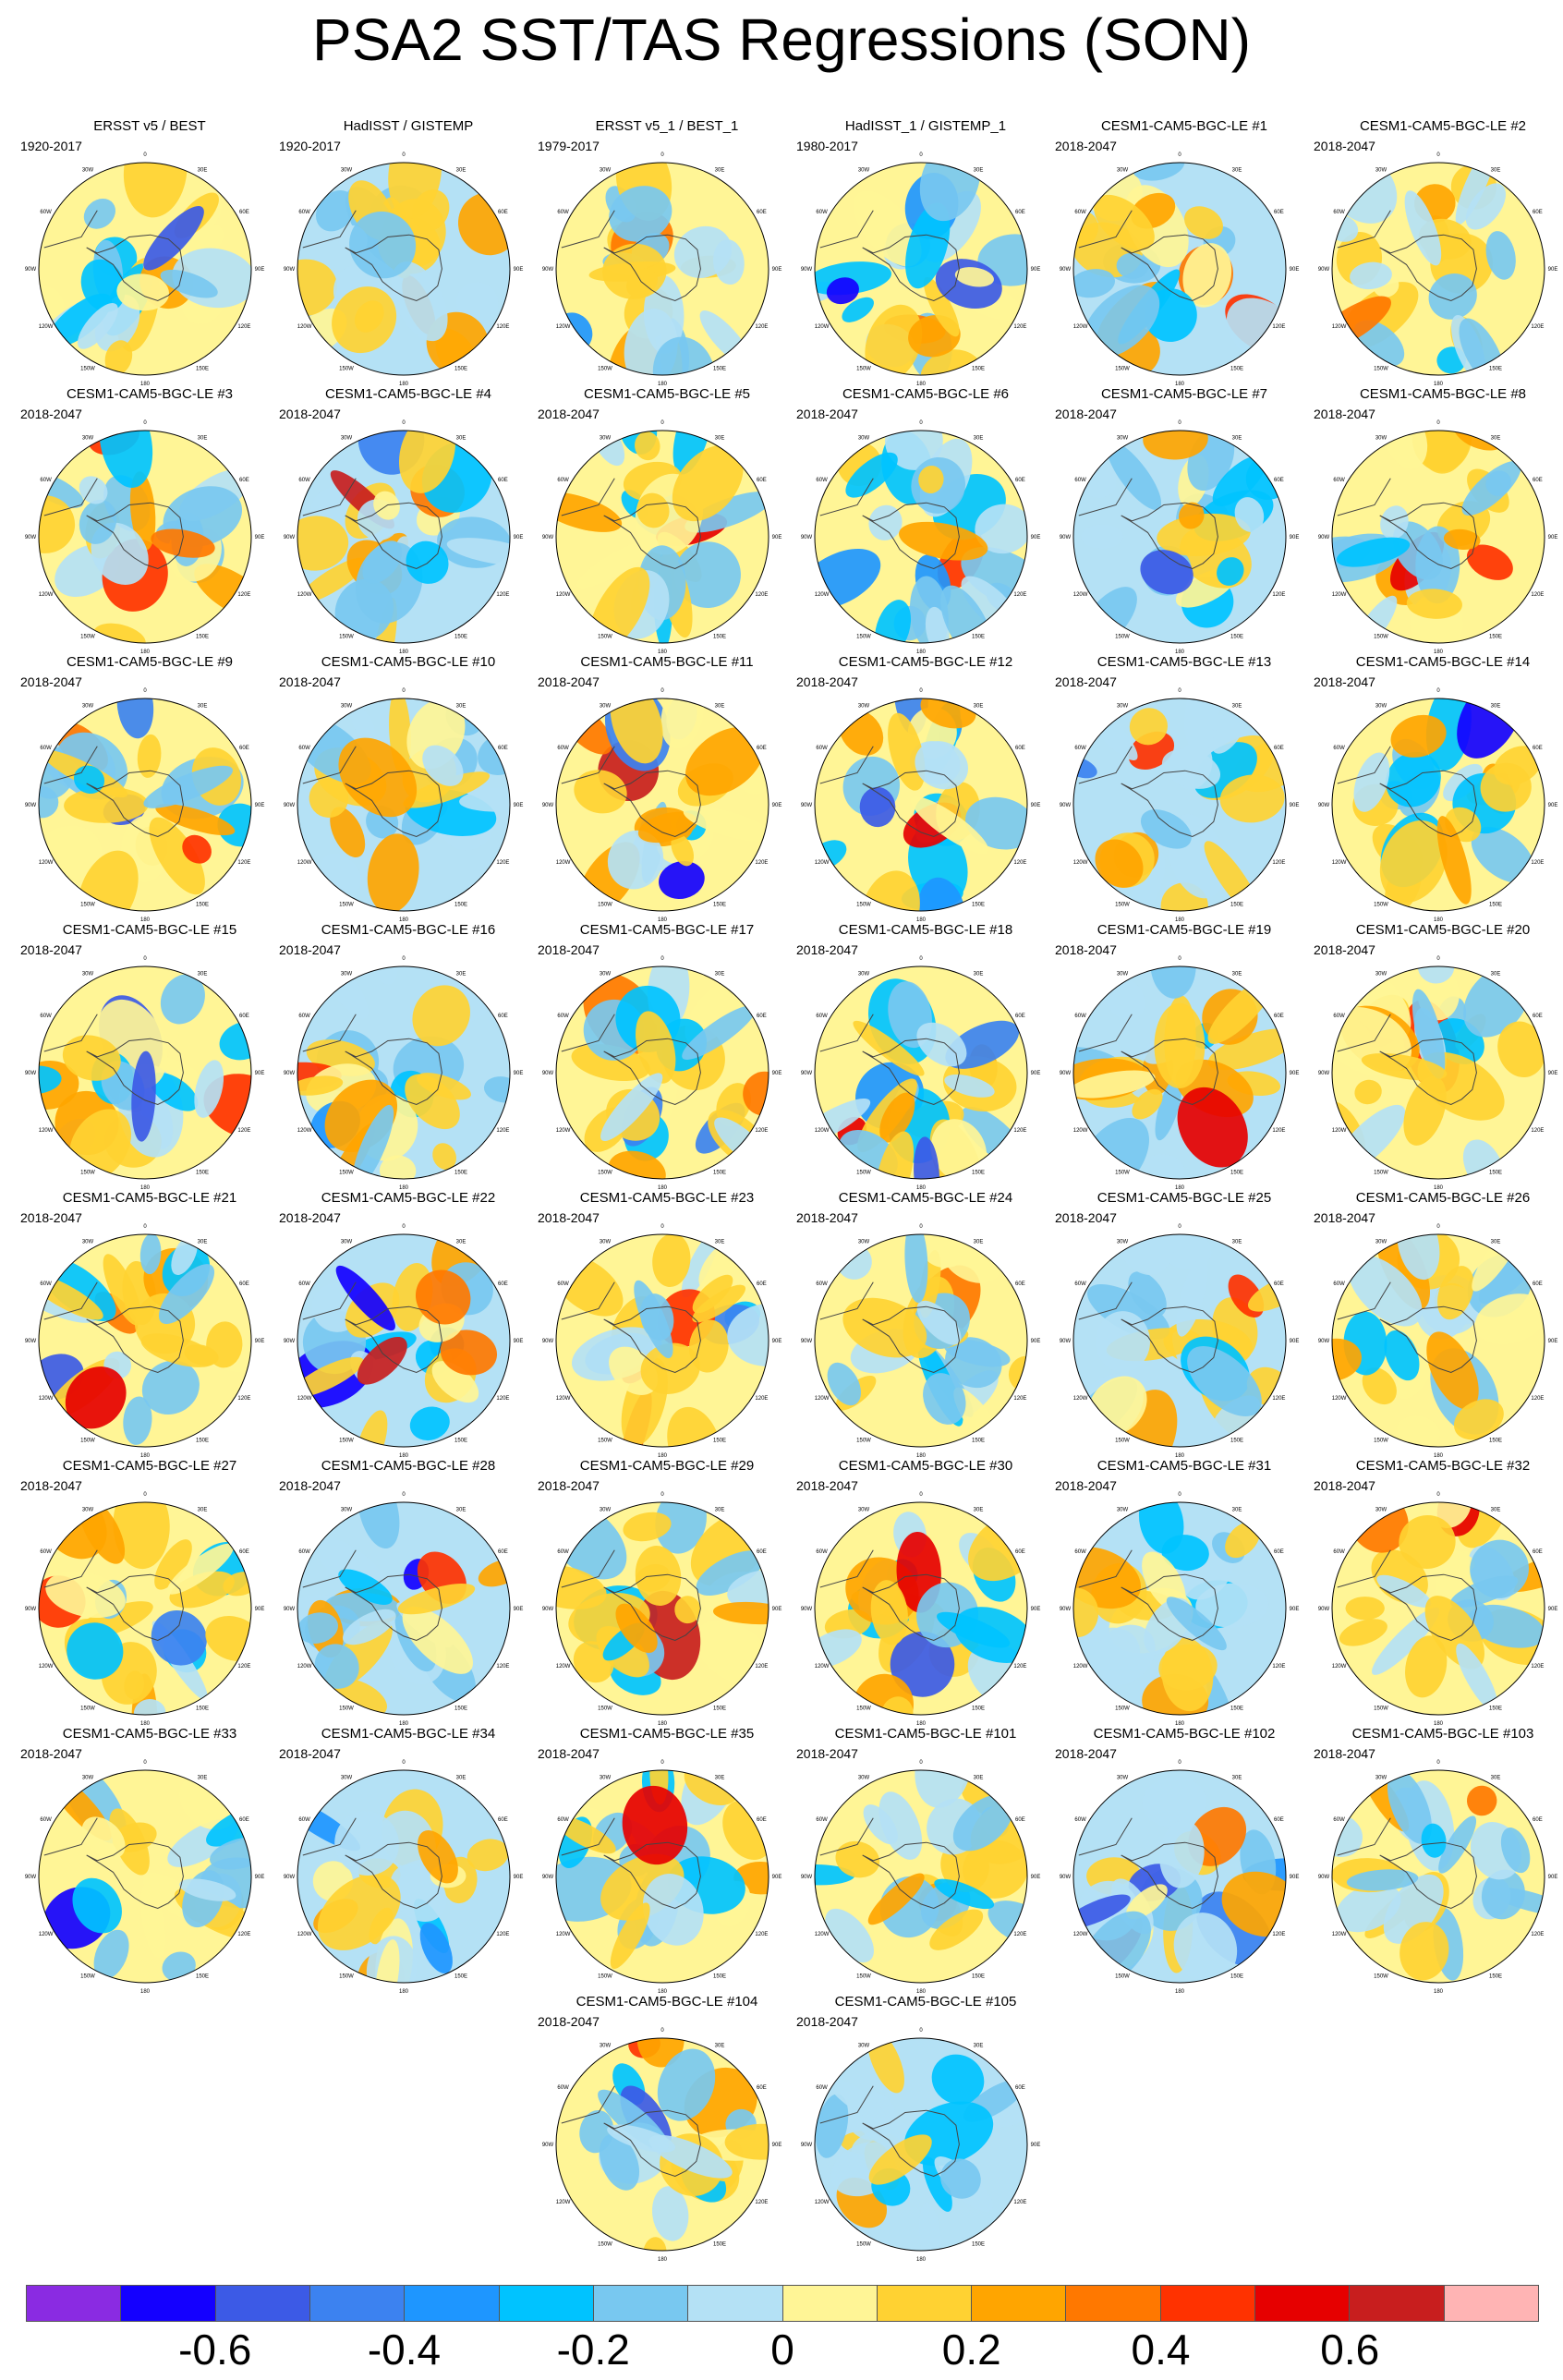 The width and height of the screenshot is (1563, 2380). I want to click on colorbar-tick-label: 0.2, so click(971, 2349).